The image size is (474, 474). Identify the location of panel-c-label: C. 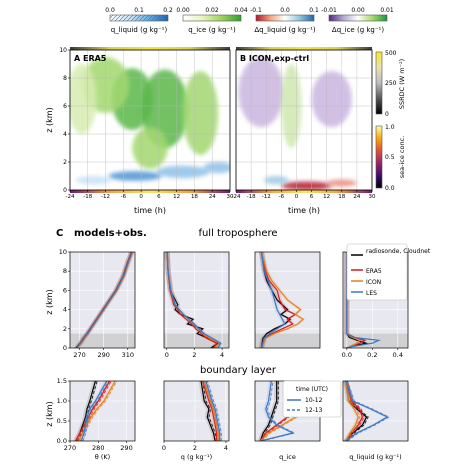
(59, 233).